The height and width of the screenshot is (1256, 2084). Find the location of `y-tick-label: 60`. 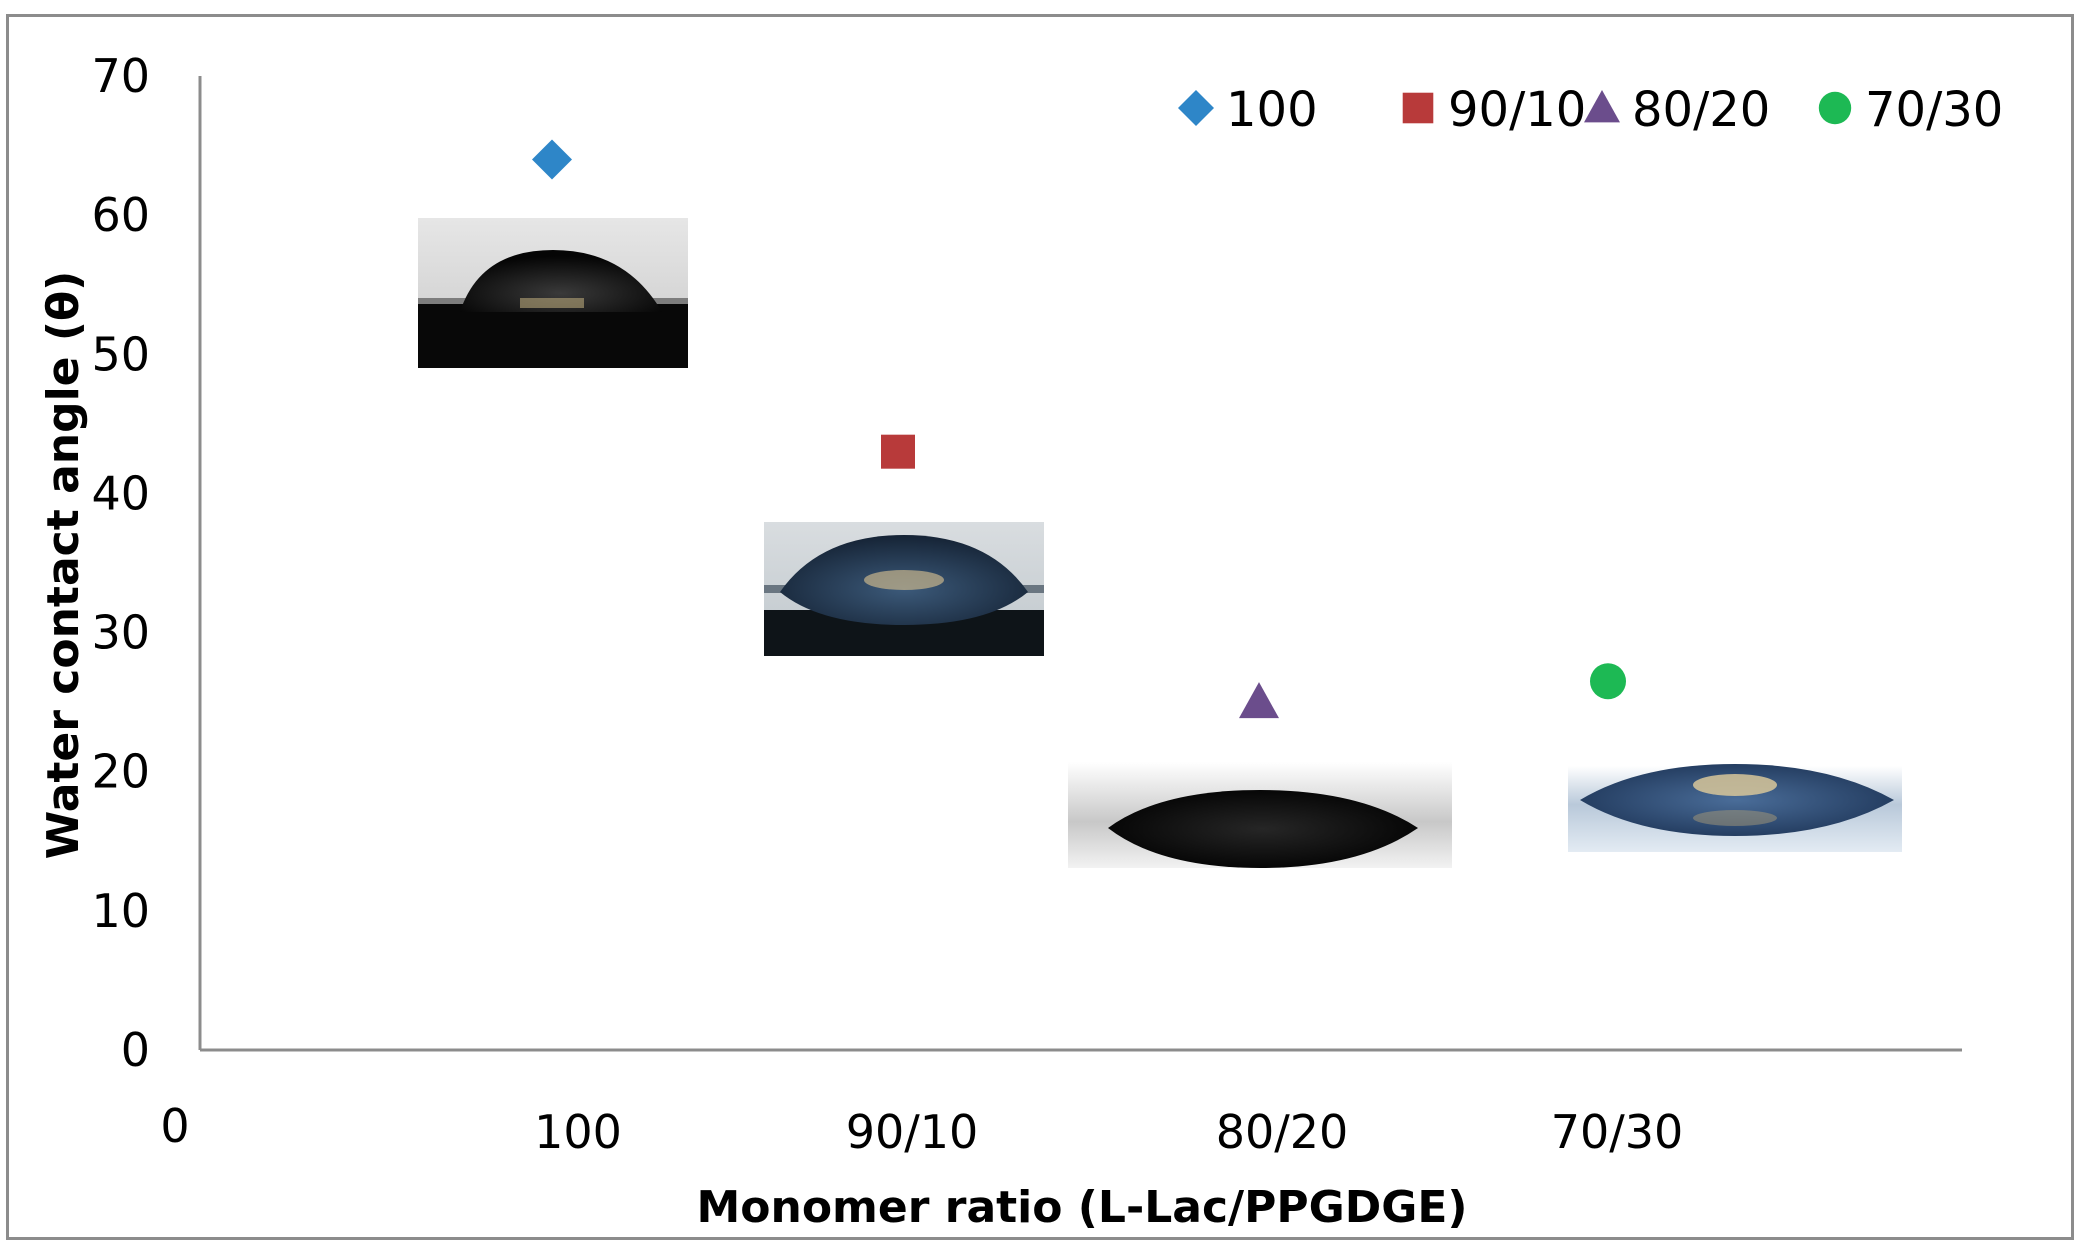

y-tick-label: 60 is located at coordinates (120, 215).